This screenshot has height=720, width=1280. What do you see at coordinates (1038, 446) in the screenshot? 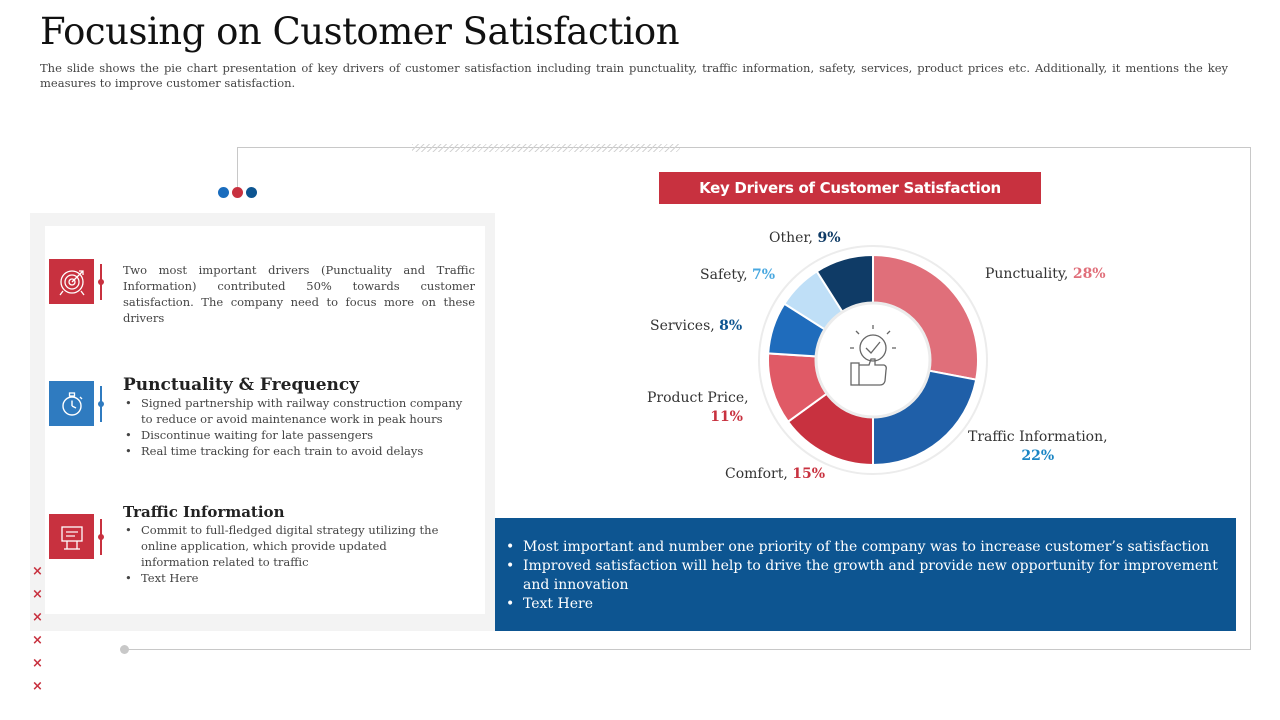
I see `label-traffic-information: Traffic Information, 22%` at bounding box center [1038, 446].